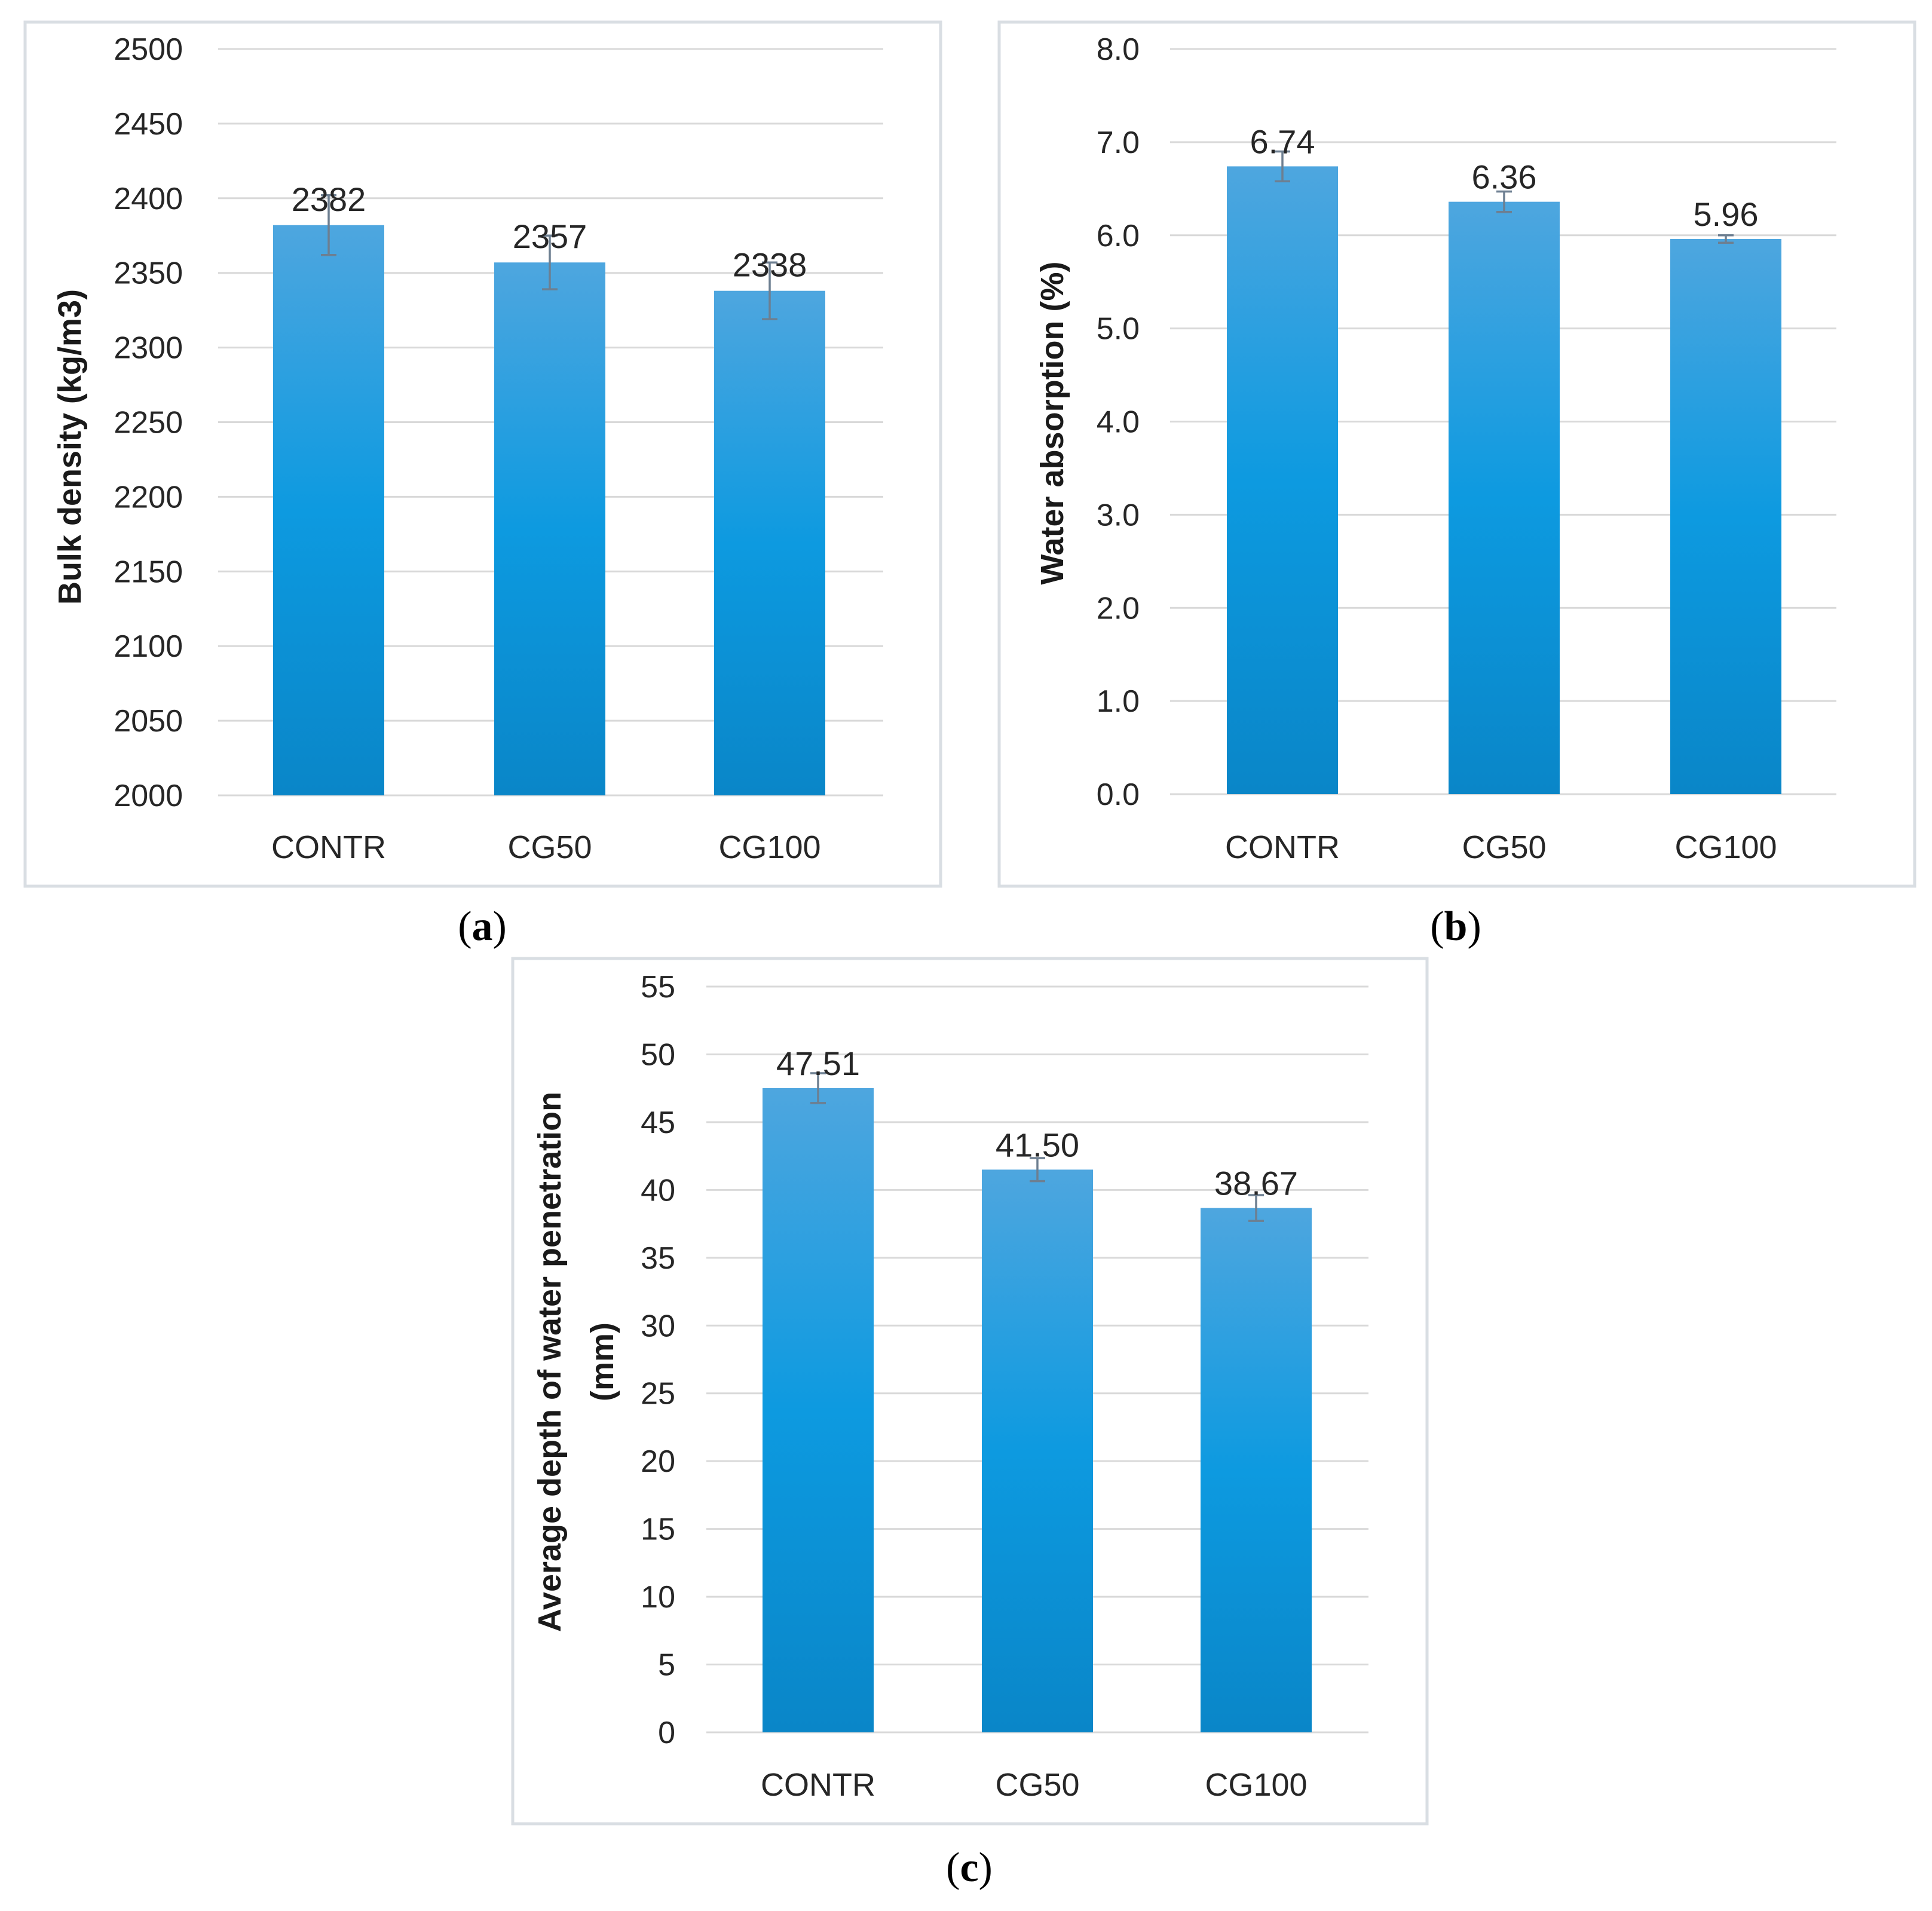  Describe the element at coordinates (148, 49) in the screenshot. I see `panel-a-y-tick-label: 2500` at that location.